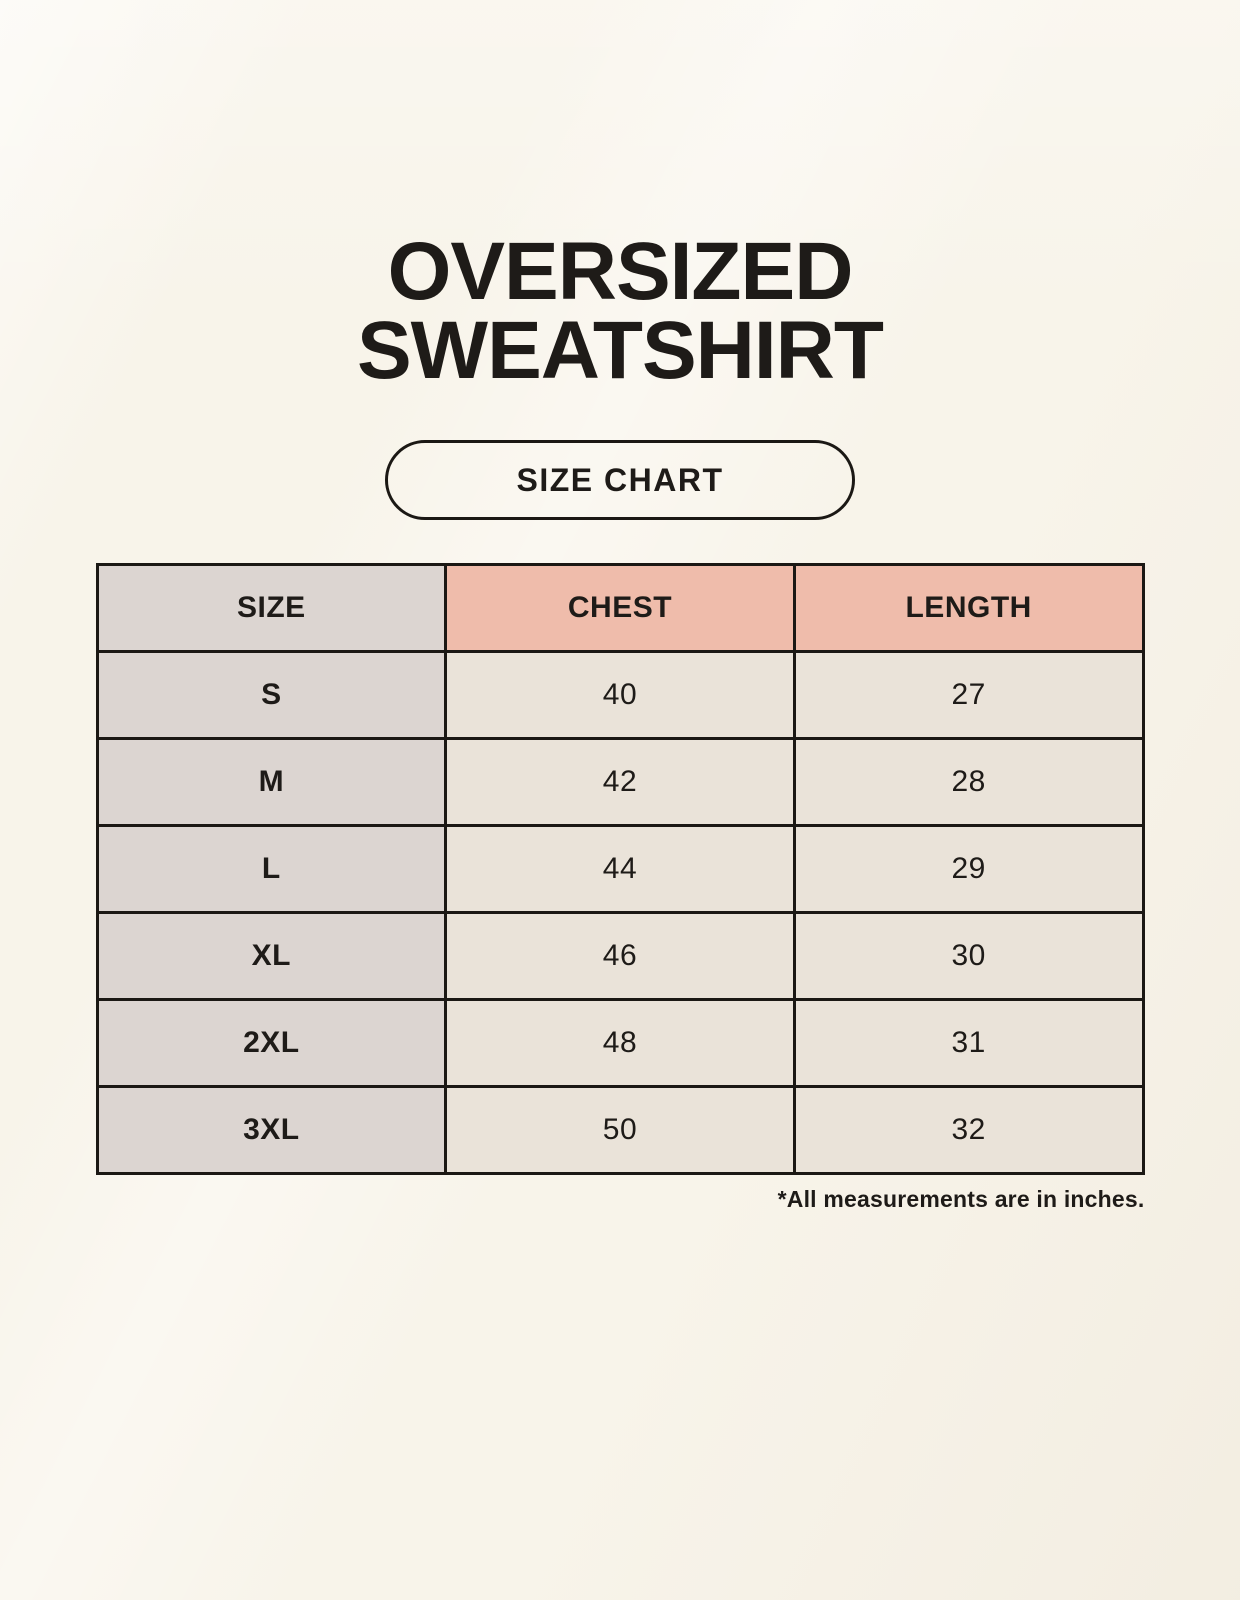 This screenshot has width=1240, height=1600. Describe the element at coordinates (620, 271) in the screenshot. I see `page-title-line1: OVERSIZED` at that location.